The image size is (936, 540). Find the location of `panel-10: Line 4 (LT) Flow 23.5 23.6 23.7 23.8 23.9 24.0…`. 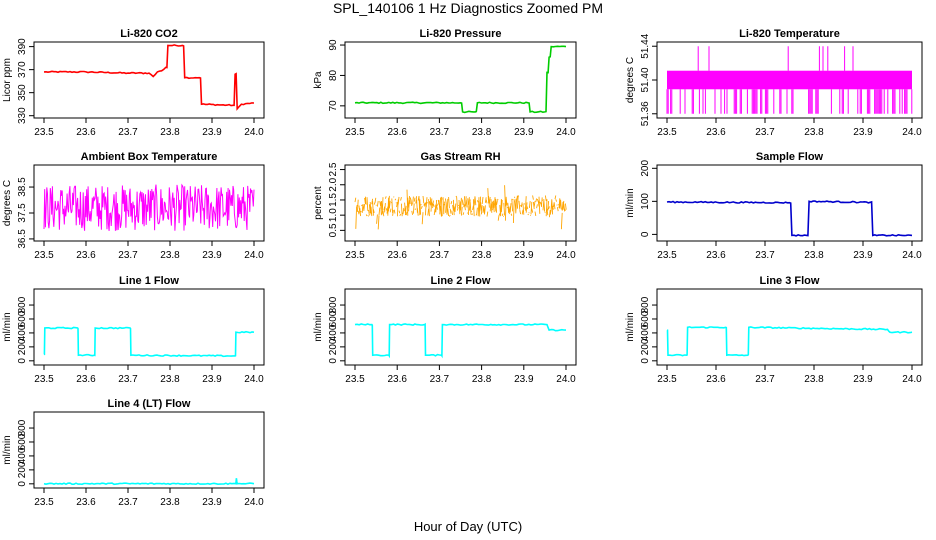

panel-10: Line 4 (LT) Flow 23.5 23.6 23.7 23.8 23.9 24.0… is located at coordinates (133, 453).